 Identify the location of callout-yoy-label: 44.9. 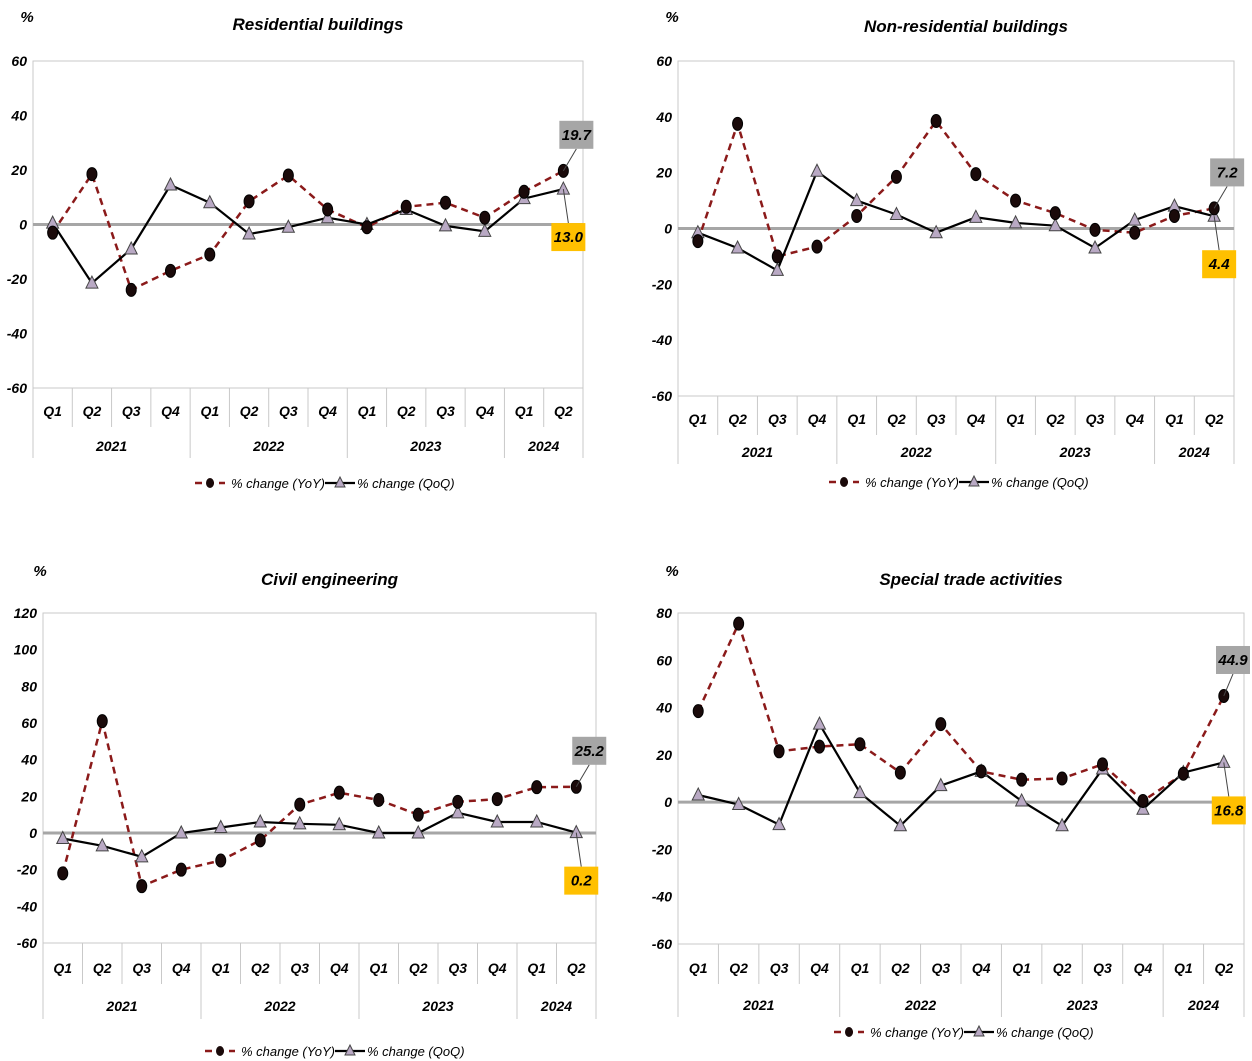
(1232, 660).